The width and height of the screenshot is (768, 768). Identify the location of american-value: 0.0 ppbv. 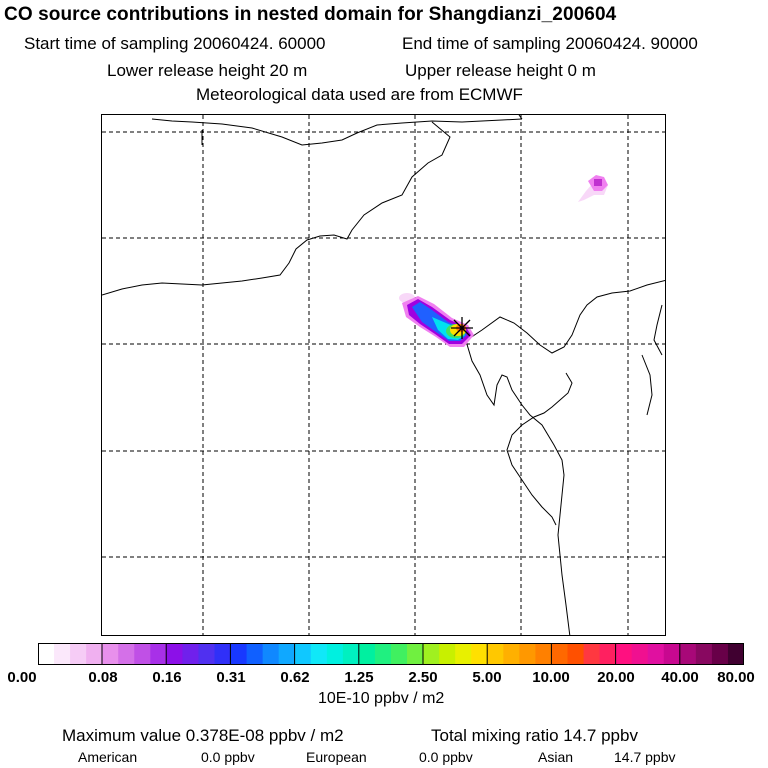
(228, 757).